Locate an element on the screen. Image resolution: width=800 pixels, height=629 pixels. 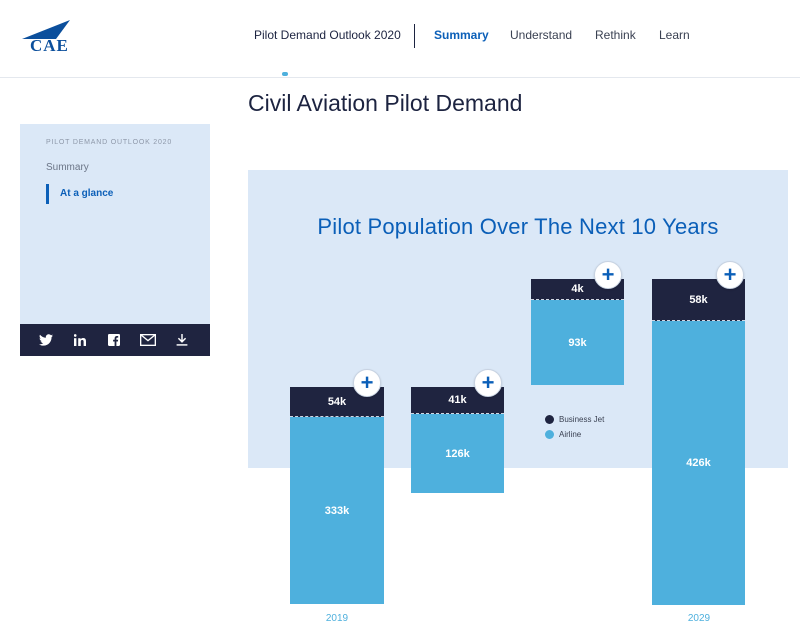
legend-label-airline: Airline is located at coordinates (570, 434).